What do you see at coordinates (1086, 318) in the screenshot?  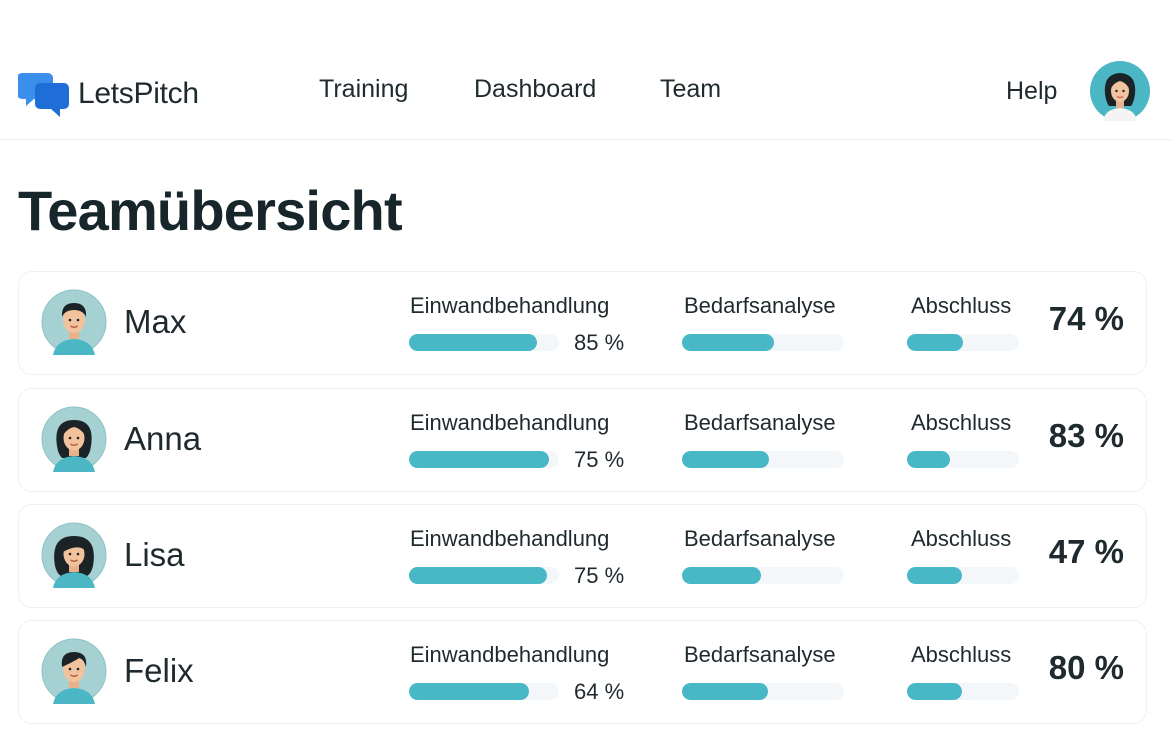 I see `overall-score: 74 %` at bounding box center [1086, 318].